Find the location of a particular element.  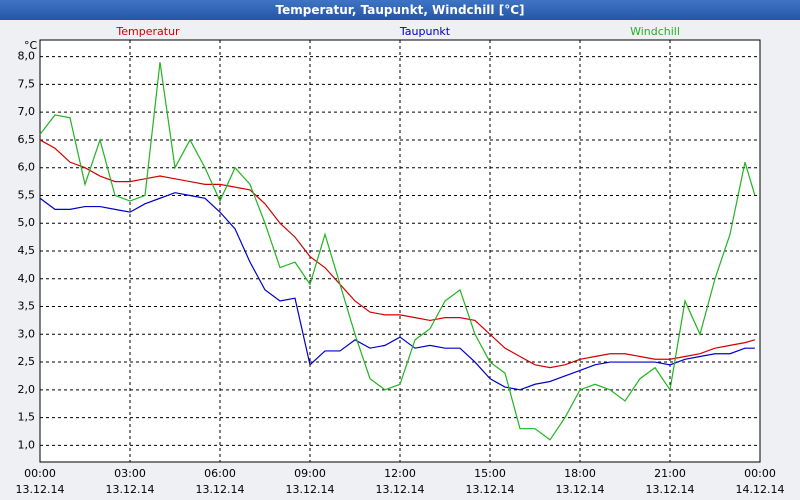

legend-entry: Taupunkt is located at coordinates (425, 31).